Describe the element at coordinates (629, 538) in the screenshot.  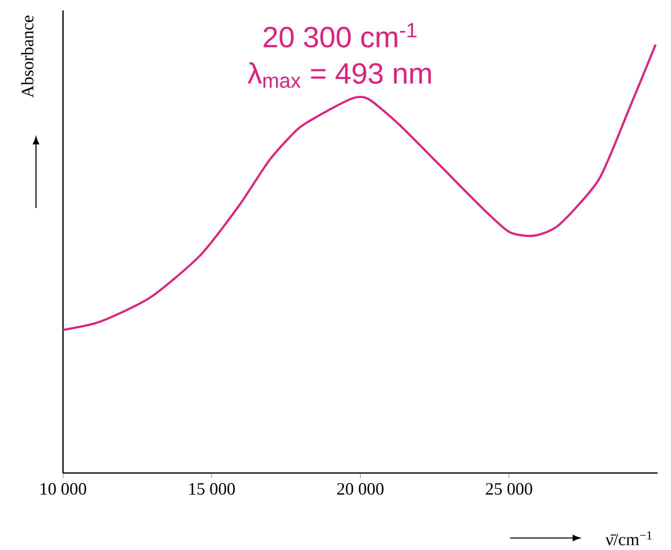
I see `x-axis-title: ν̄/cm$^{−1}$` at that location.